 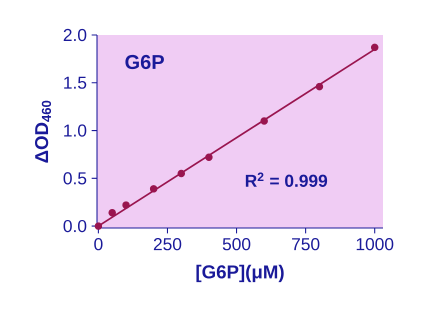 What do you see at coordinates (43, 131) in the screenshot?
I see `y-axis-title: ΔOD$_{460}$` at bounding box center [43, 131].